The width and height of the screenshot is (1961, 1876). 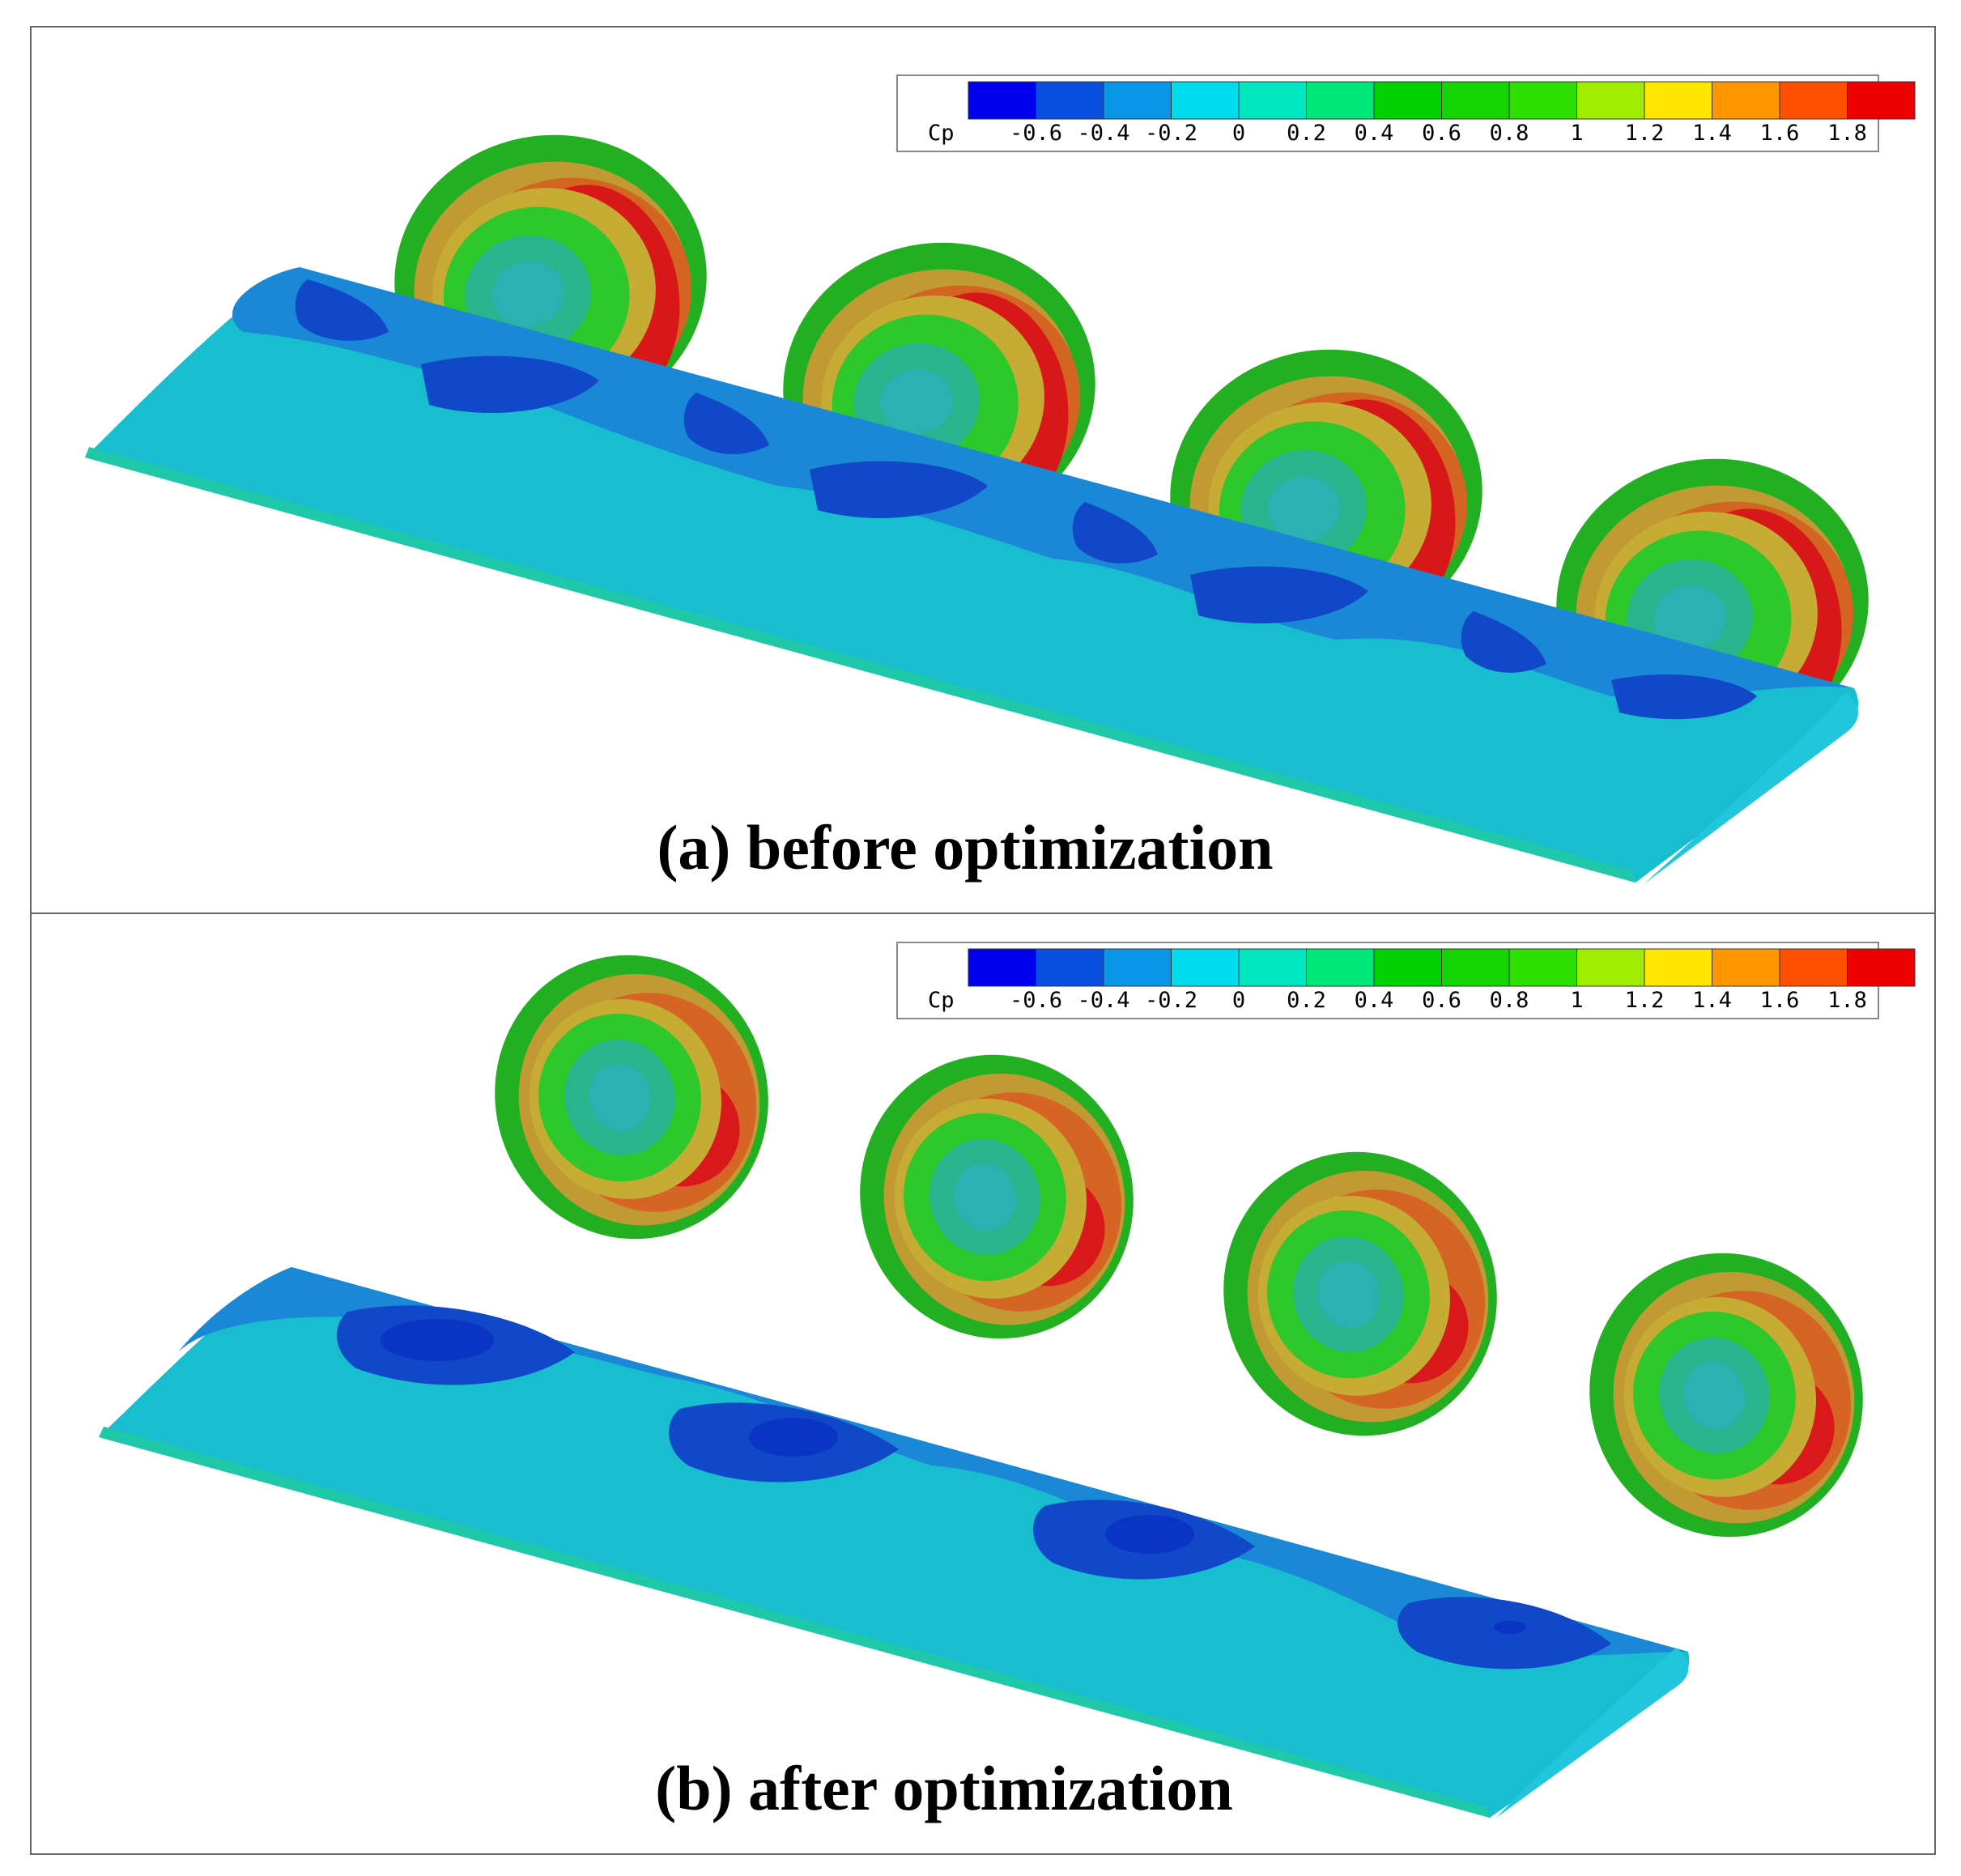 What do you see at coordinates (1592, 1733) in the screenshot?
I see `wing-b-tip` at bounding box center [1592, 1733].